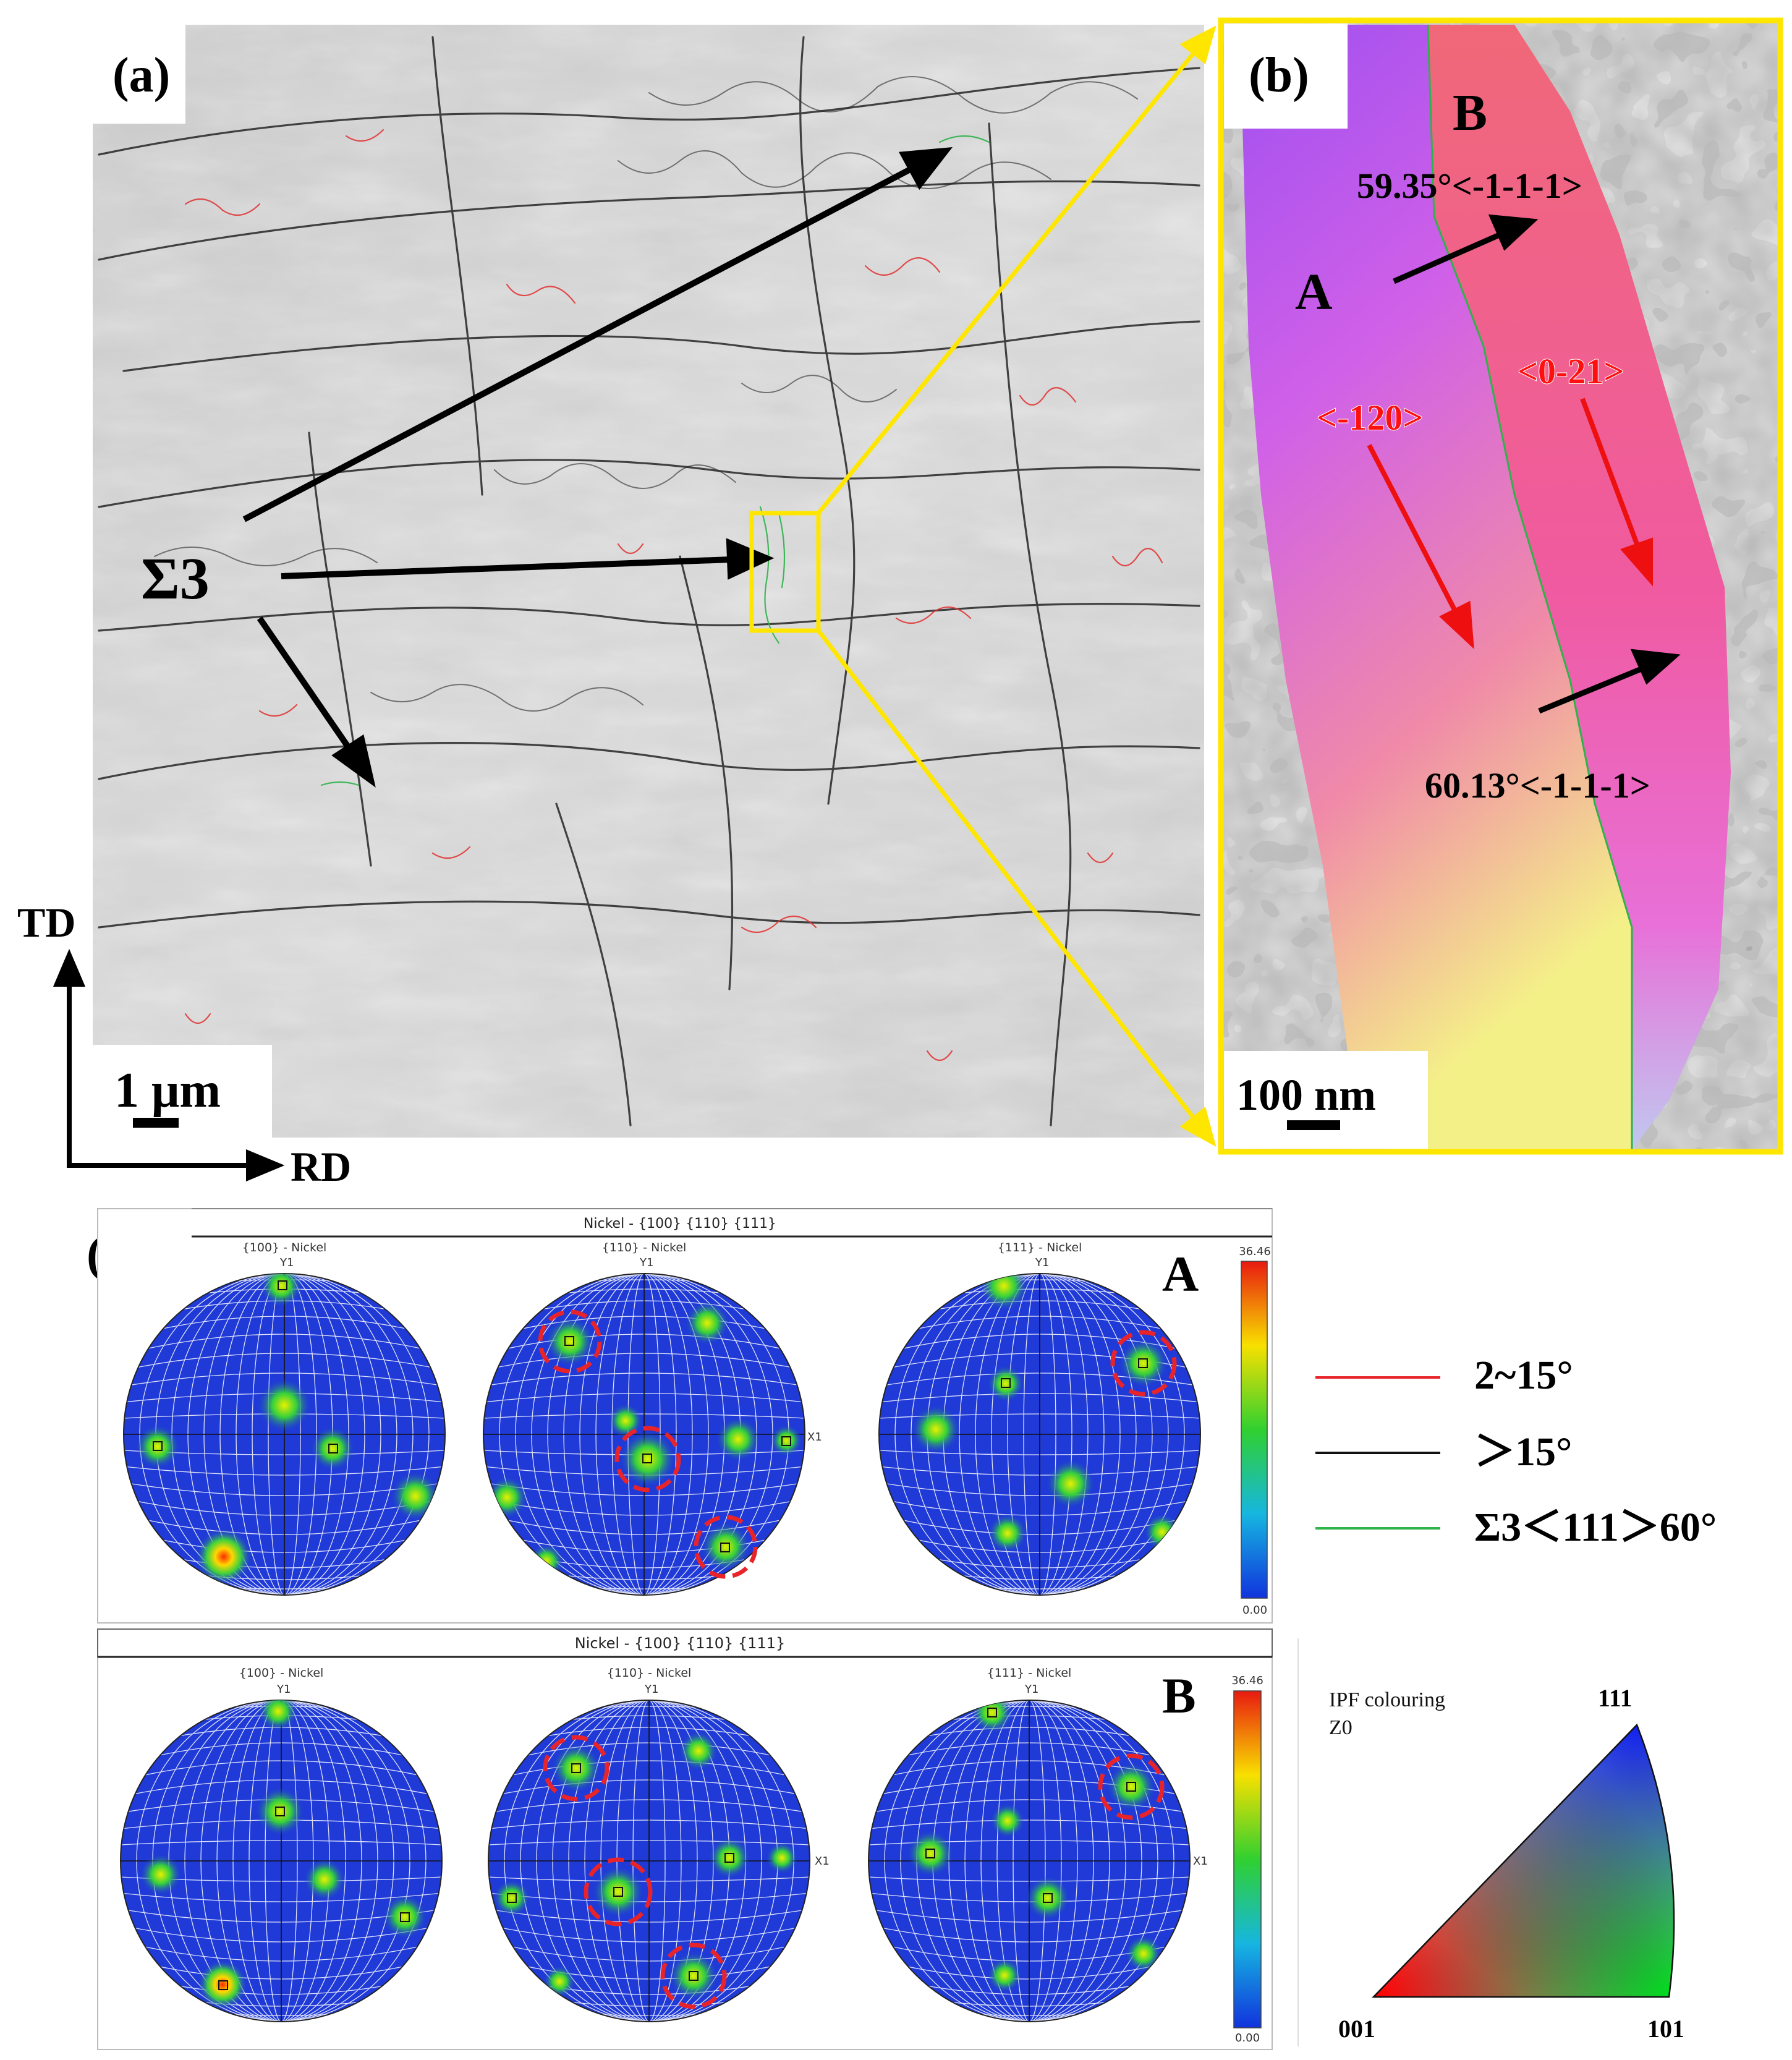 This screenshot has width=1792, height=2060. I want to click on grain-b-region, so click(1579, 587).